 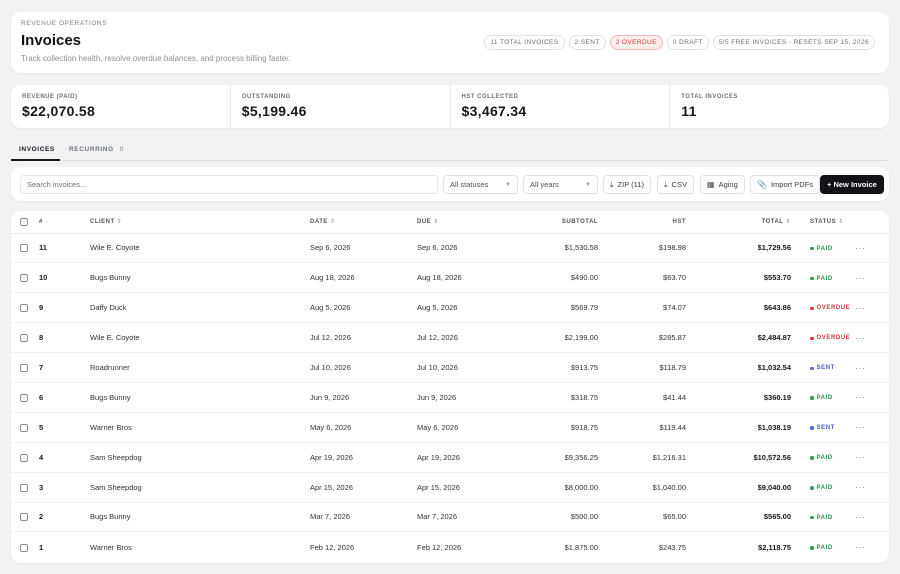 What do you see at coordinates (467, 367) in the screenshot?
I see `due-date: Jul 10, 2026` at bounding box center [467, 367].